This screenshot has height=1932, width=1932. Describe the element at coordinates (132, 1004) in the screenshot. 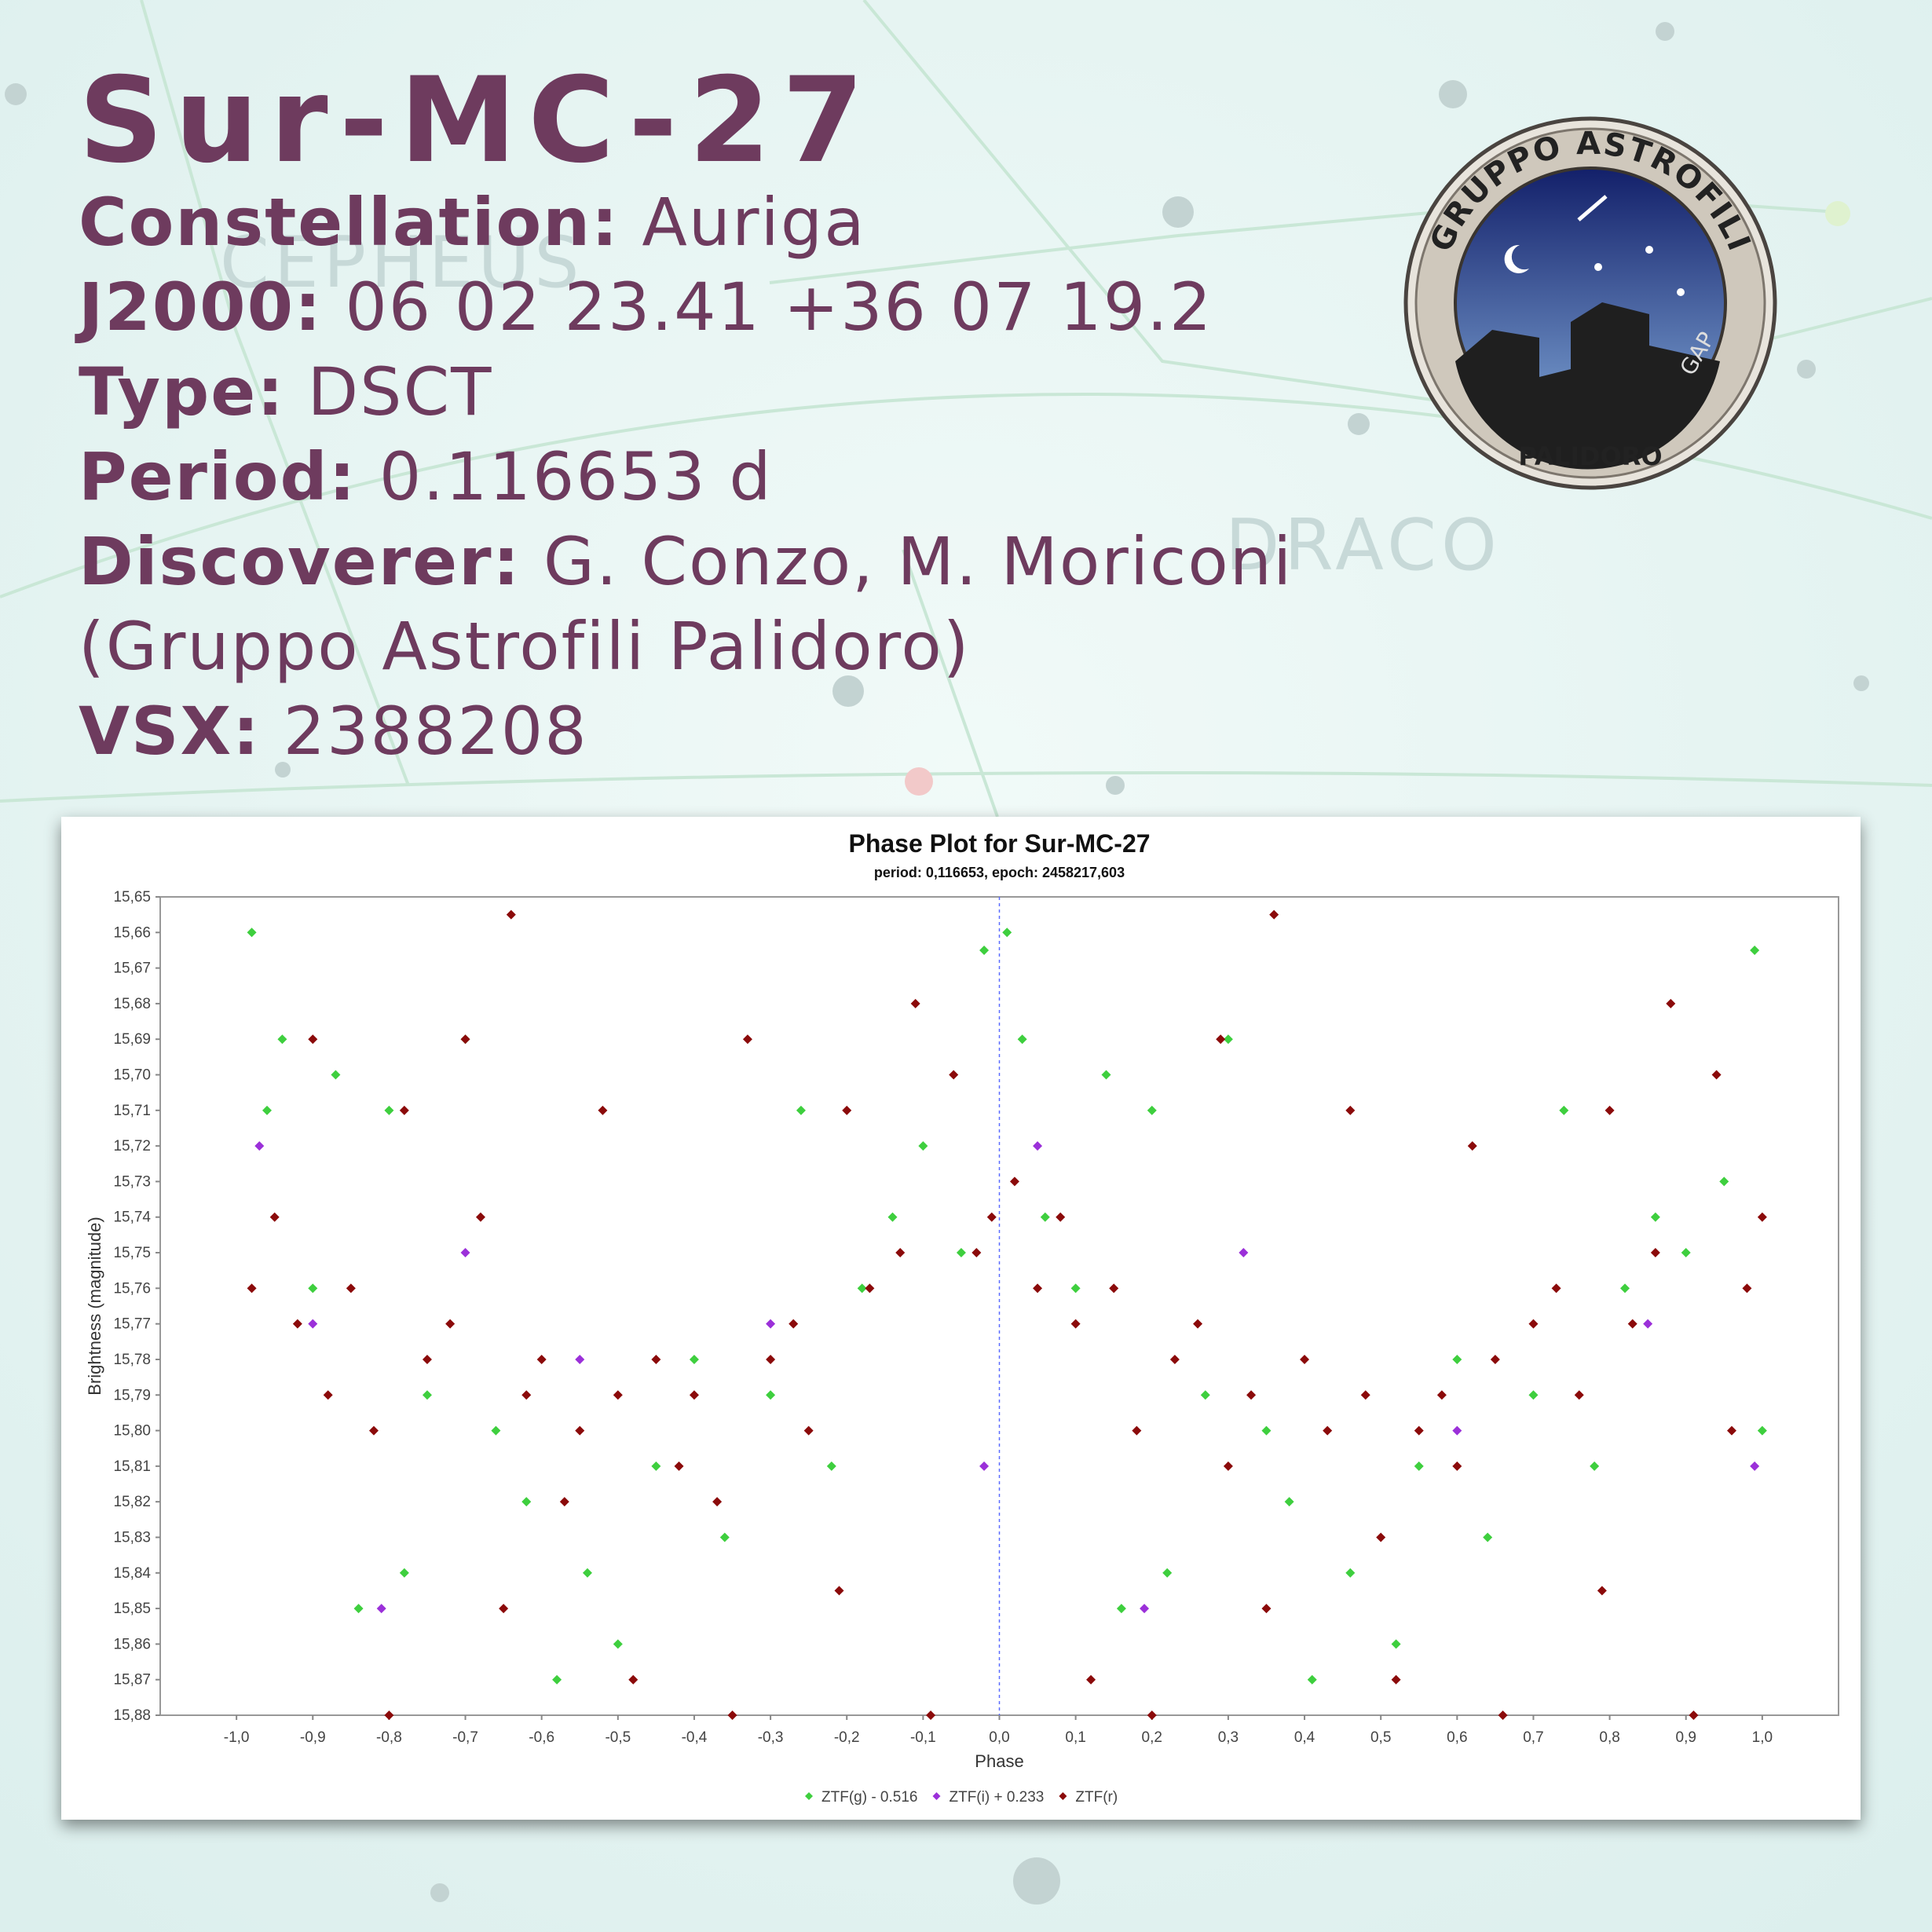

I see `y-tick-label: 15,68` at that location.